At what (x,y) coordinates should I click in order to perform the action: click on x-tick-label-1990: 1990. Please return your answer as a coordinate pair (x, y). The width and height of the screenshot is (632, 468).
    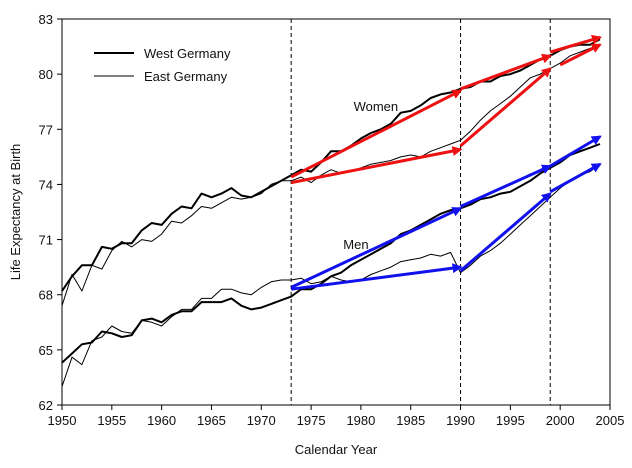
    Looking at the image, I should click on (460, 420).